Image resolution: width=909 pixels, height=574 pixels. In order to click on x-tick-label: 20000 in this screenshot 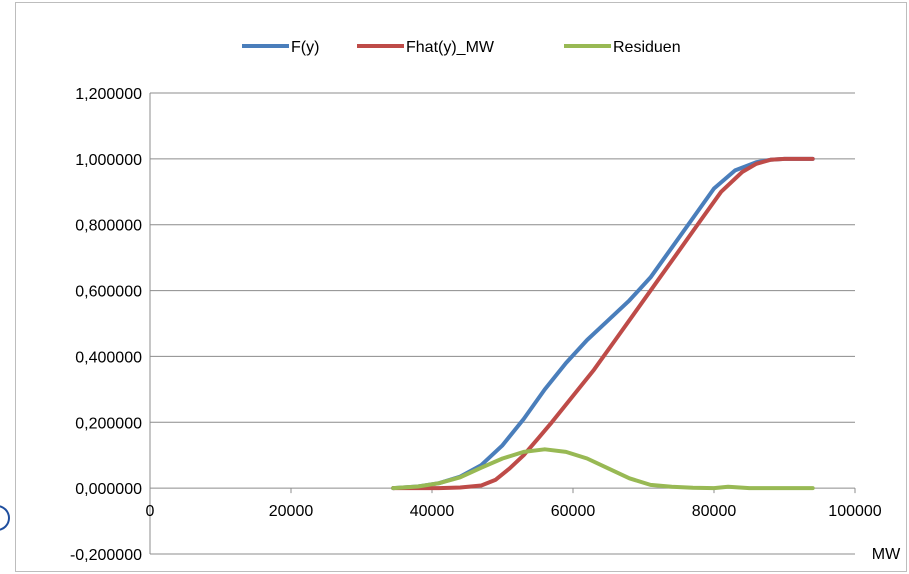, I will do `click(291, 511)`.